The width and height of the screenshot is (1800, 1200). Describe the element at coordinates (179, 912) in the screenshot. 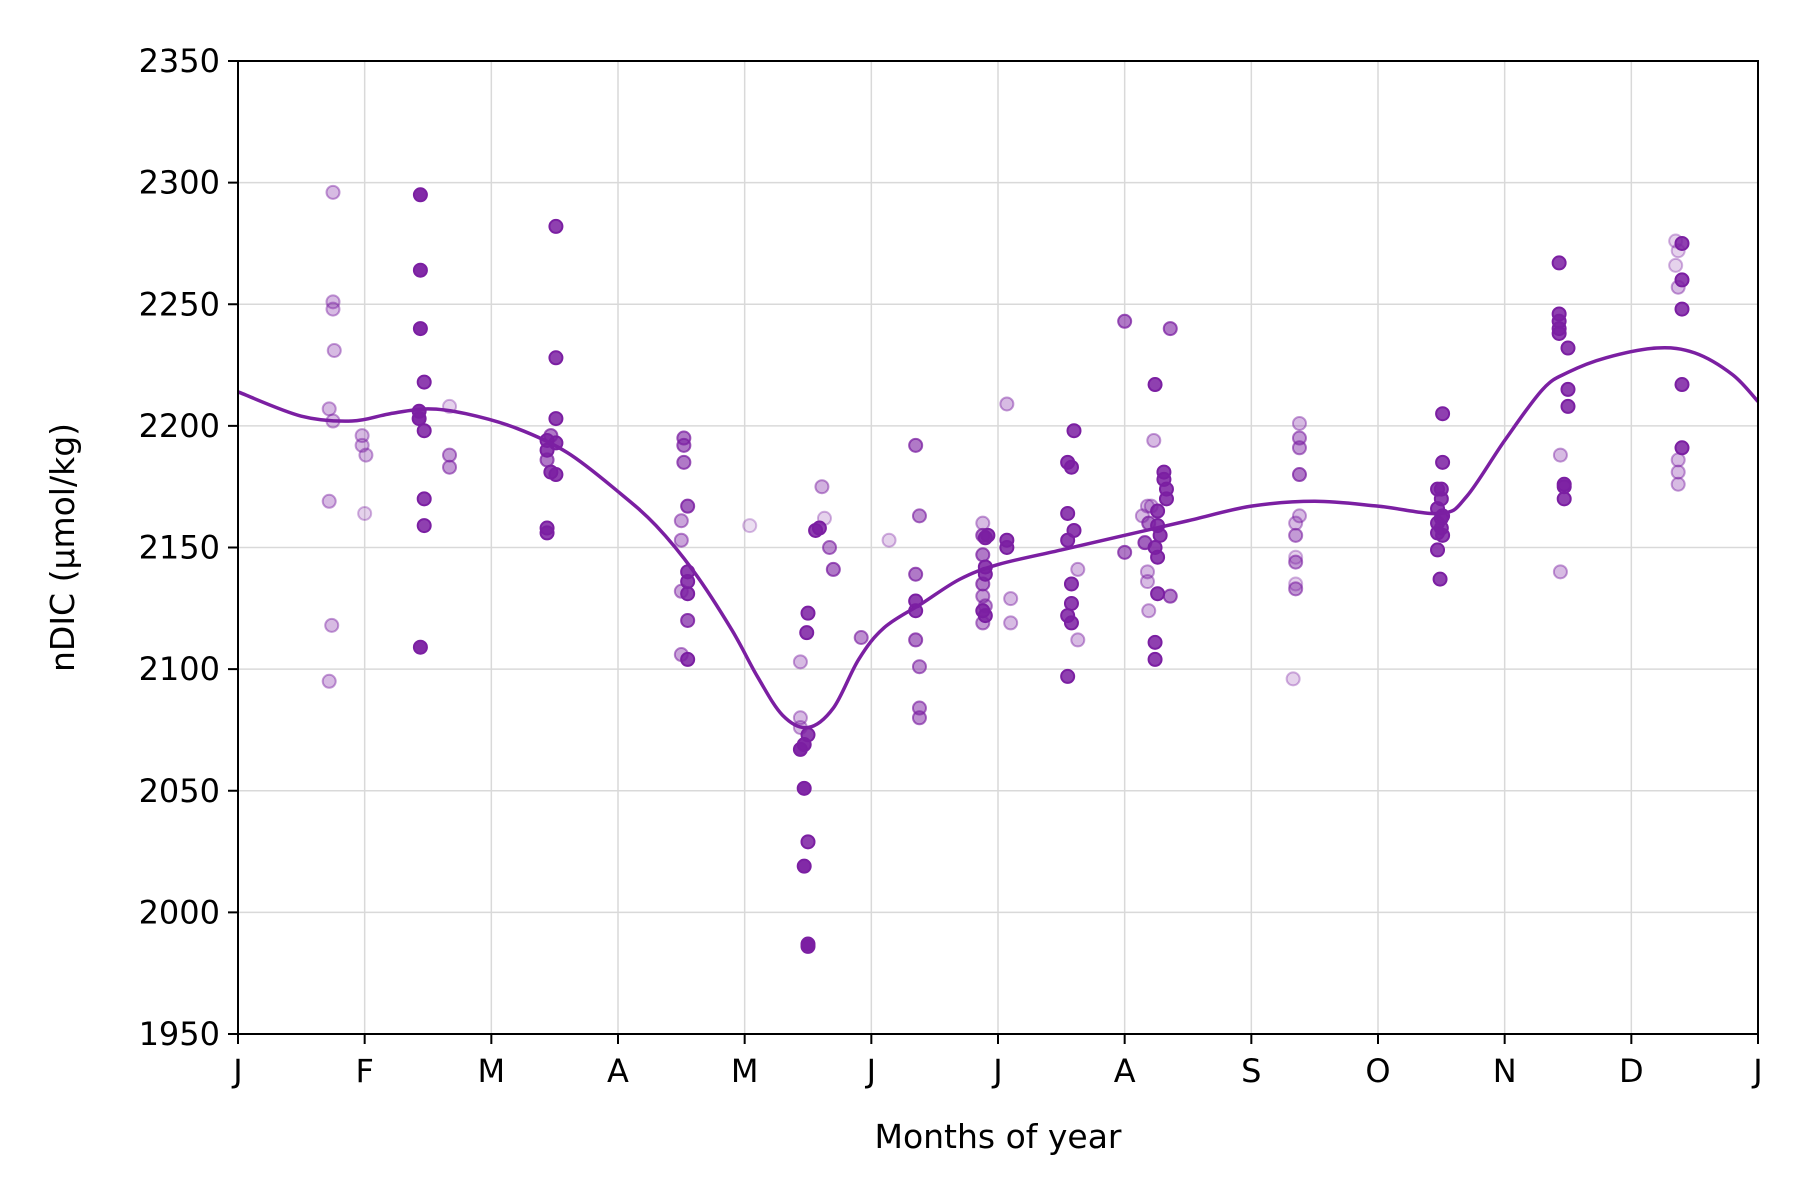

I see `y-tick-label: 2000` at that location.